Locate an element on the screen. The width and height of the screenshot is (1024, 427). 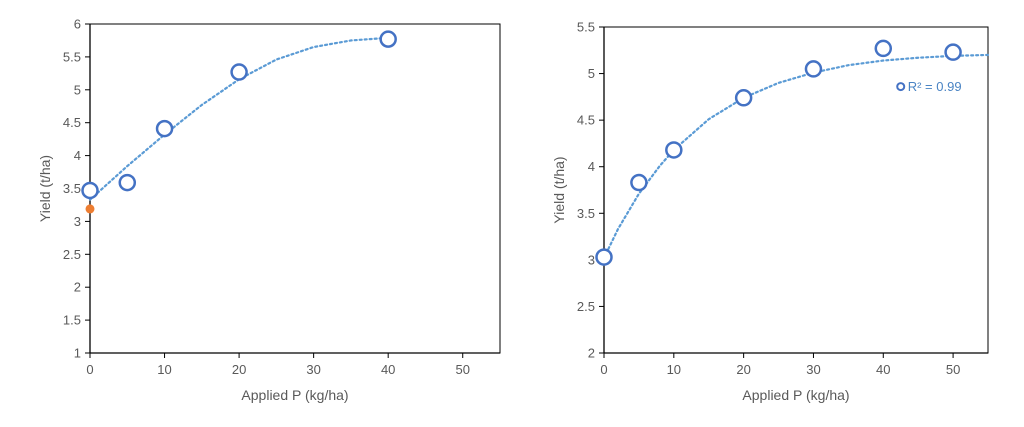
r2-annotation: R² = 0.99 is located at coordinates (935, 86).